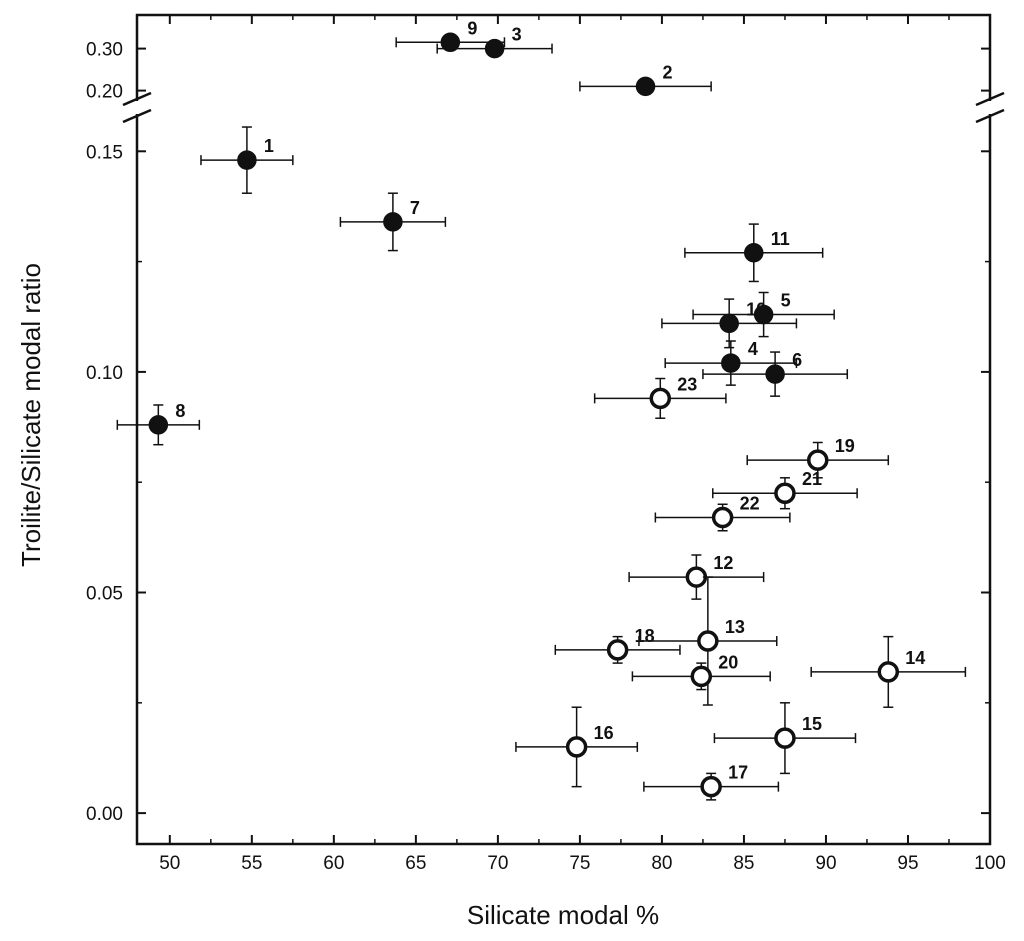 The image size is (1024, 941). I want to click on data-point-9: 9, so click(450, 35).